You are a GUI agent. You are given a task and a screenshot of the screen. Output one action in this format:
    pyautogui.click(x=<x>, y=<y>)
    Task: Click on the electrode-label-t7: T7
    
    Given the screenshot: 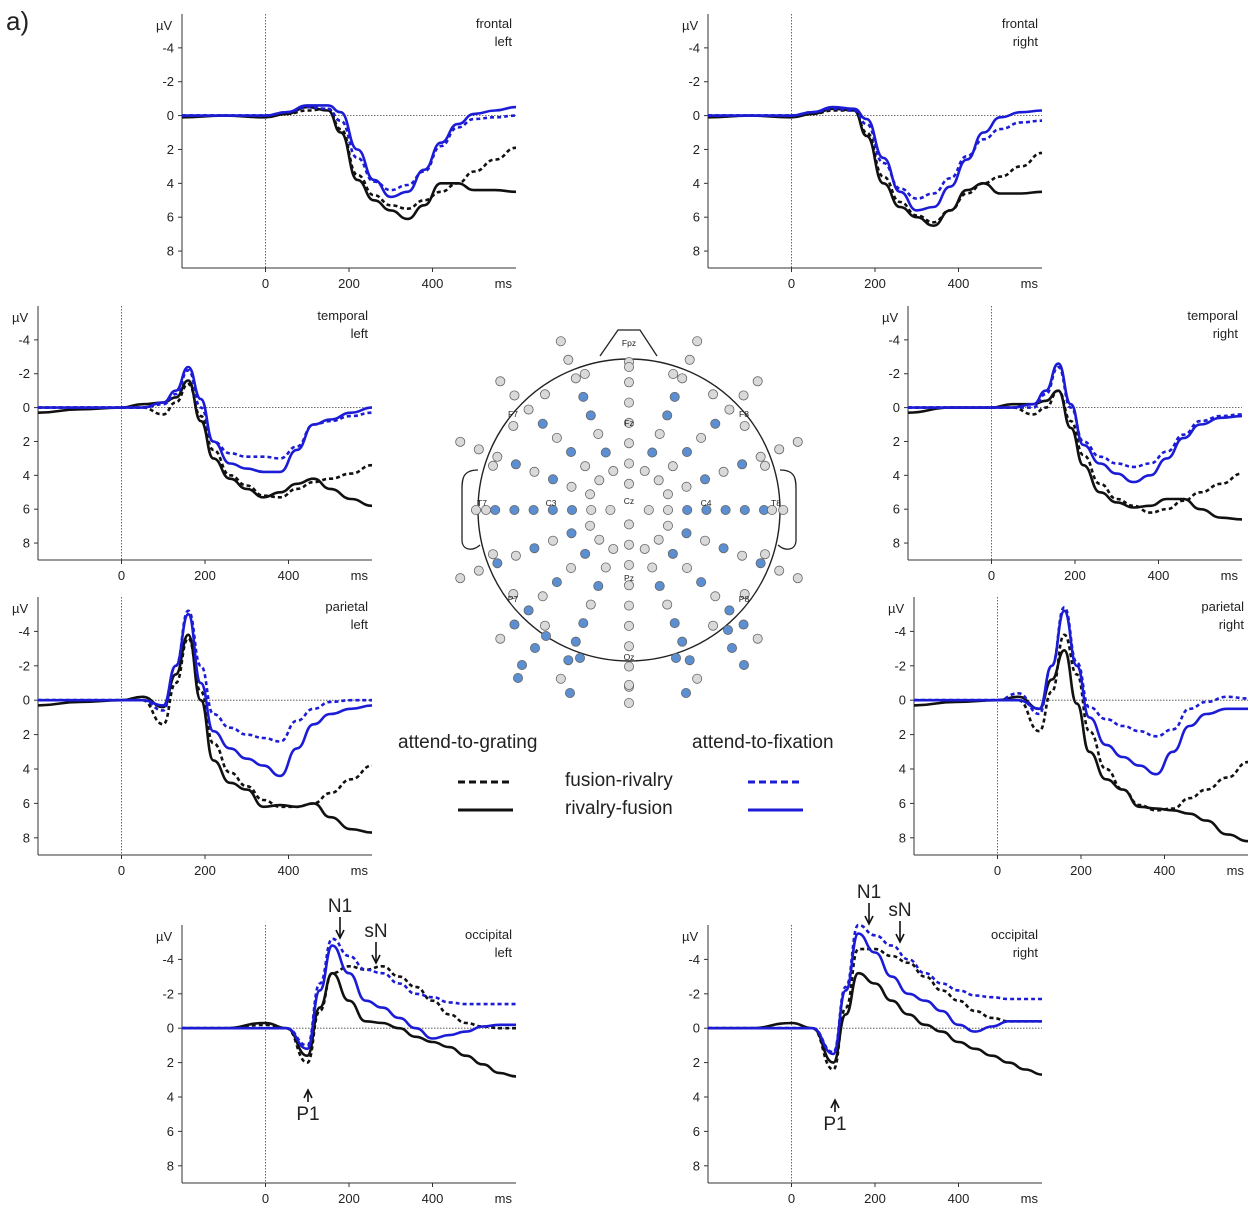 What is the action you would take?
    pyautogui.click(x=482, y=503)
    